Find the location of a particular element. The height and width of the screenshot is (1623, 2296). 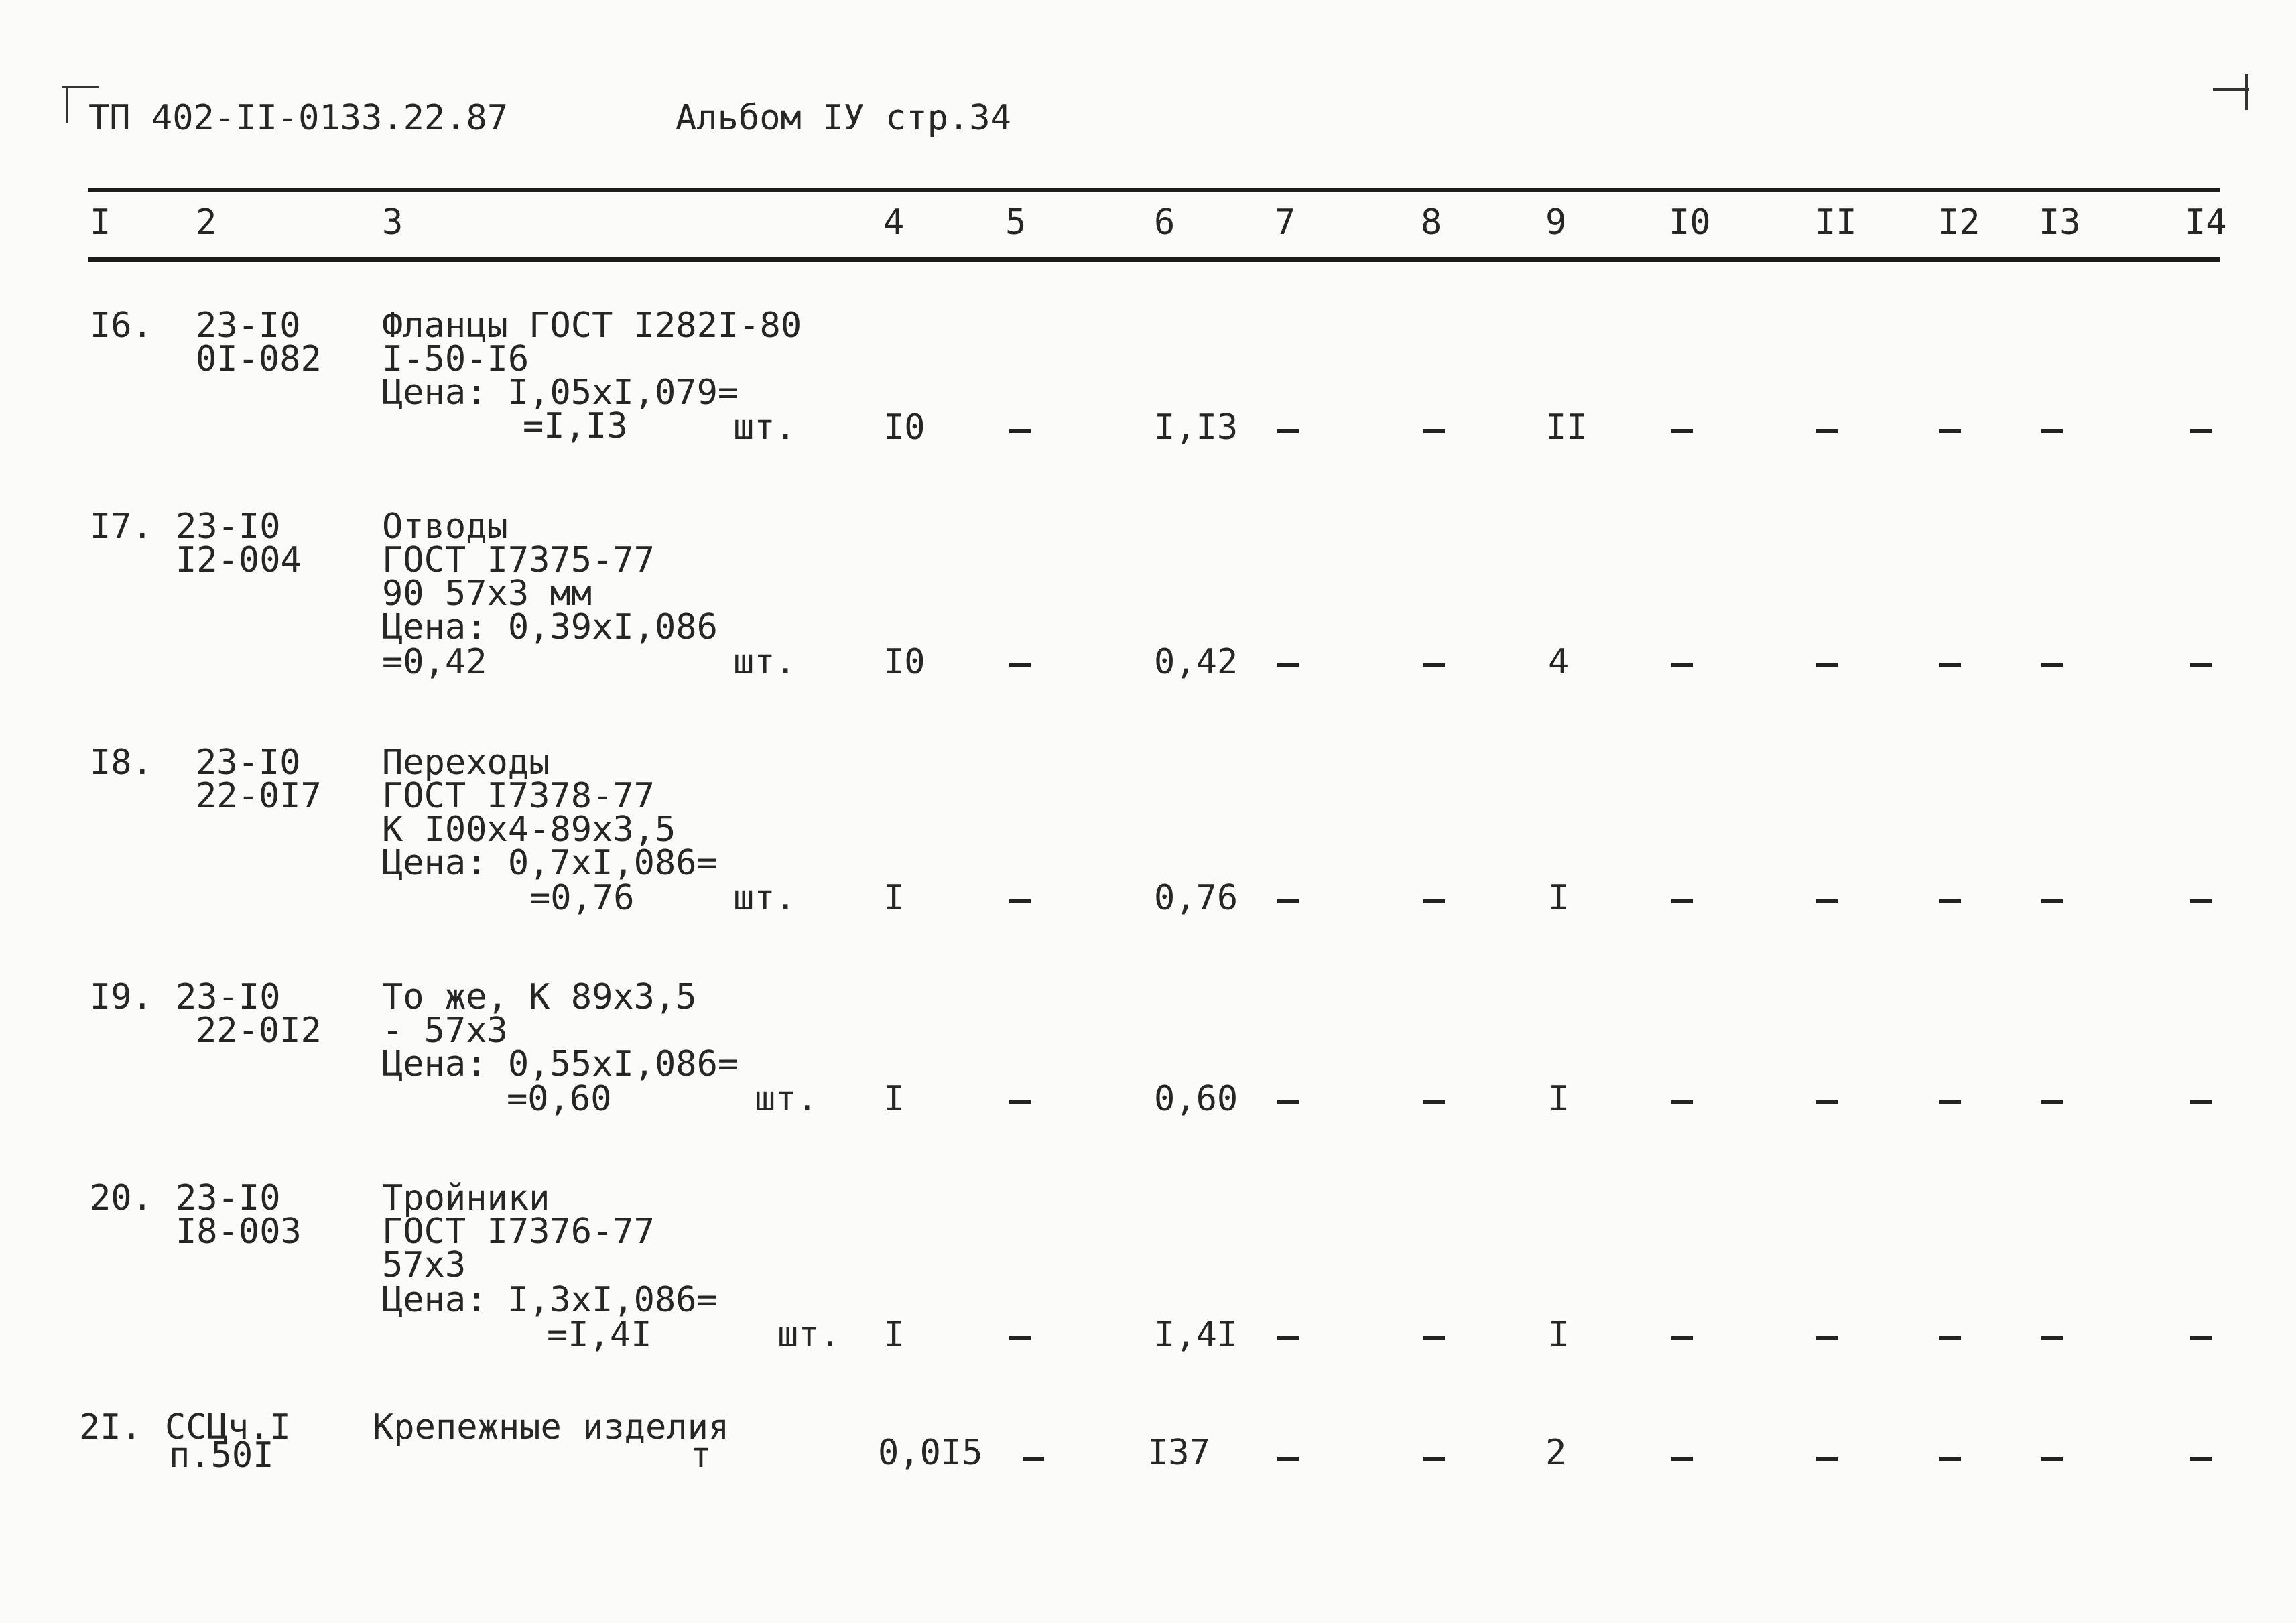

cell-col4: I0 is located at coordinates (904, 427).